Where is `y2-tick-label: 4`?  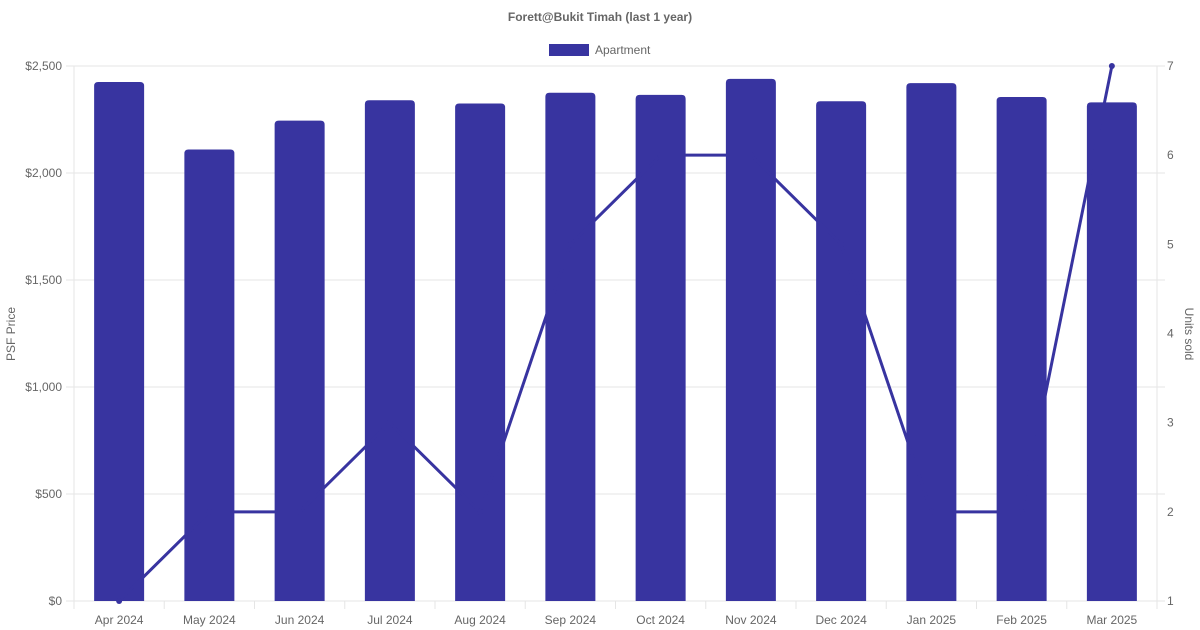 y2-tick-label: 4 is located at coordinates (1170, 334).